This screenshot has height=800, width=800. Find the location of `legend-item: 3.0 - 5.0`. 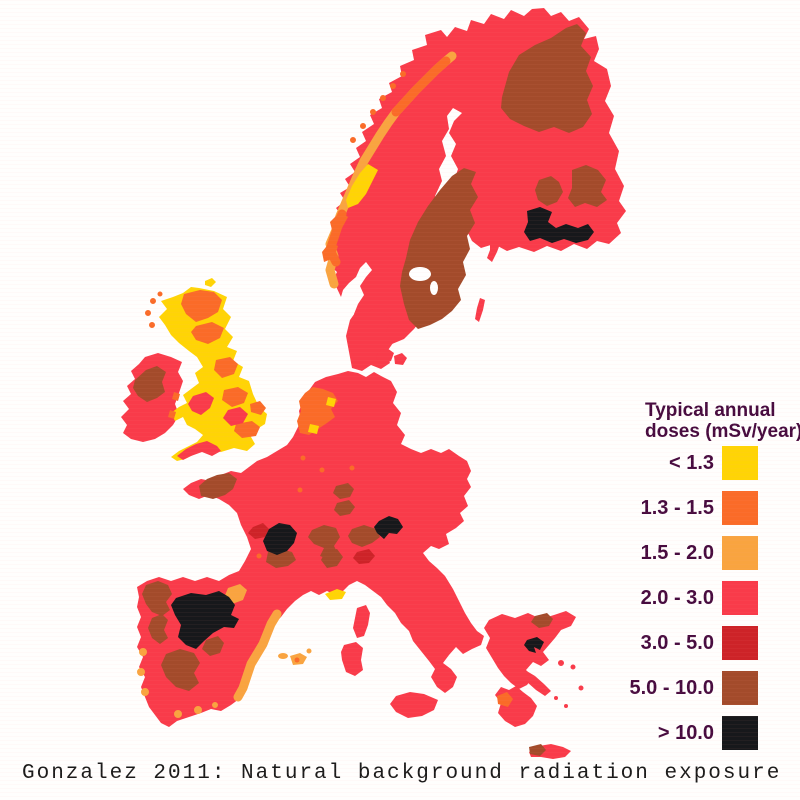

legend-item: 3.0 - 5.0 is located at coordinates (709, 643).